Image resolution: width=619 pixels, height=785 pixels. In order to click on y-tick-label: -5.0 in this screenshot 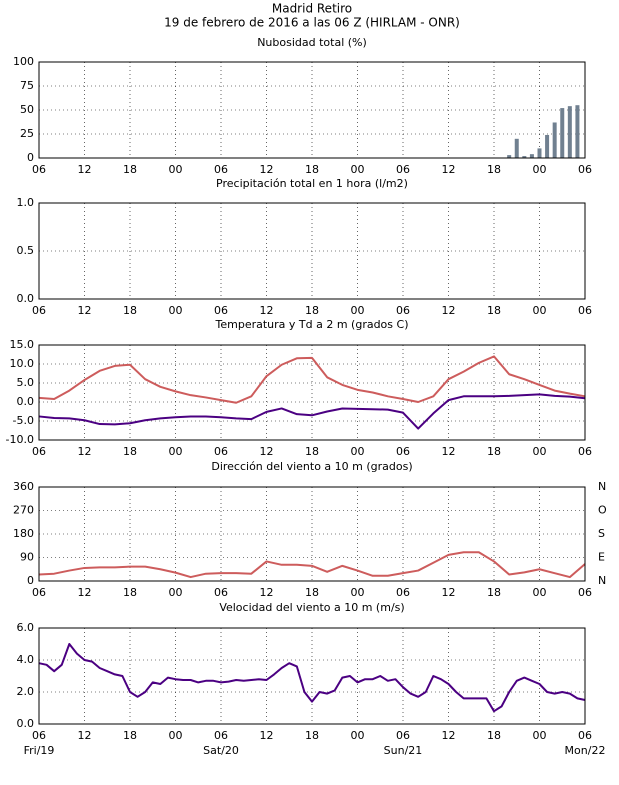, I will do `click(23, 420)`.